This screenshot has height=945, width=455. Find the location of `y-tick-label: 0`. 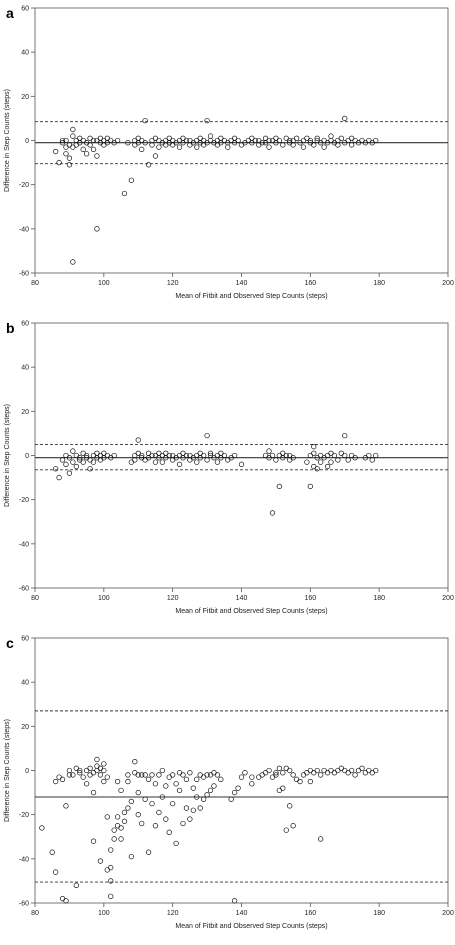

y-tick-label: 0 is located at coordinates (27, 141).